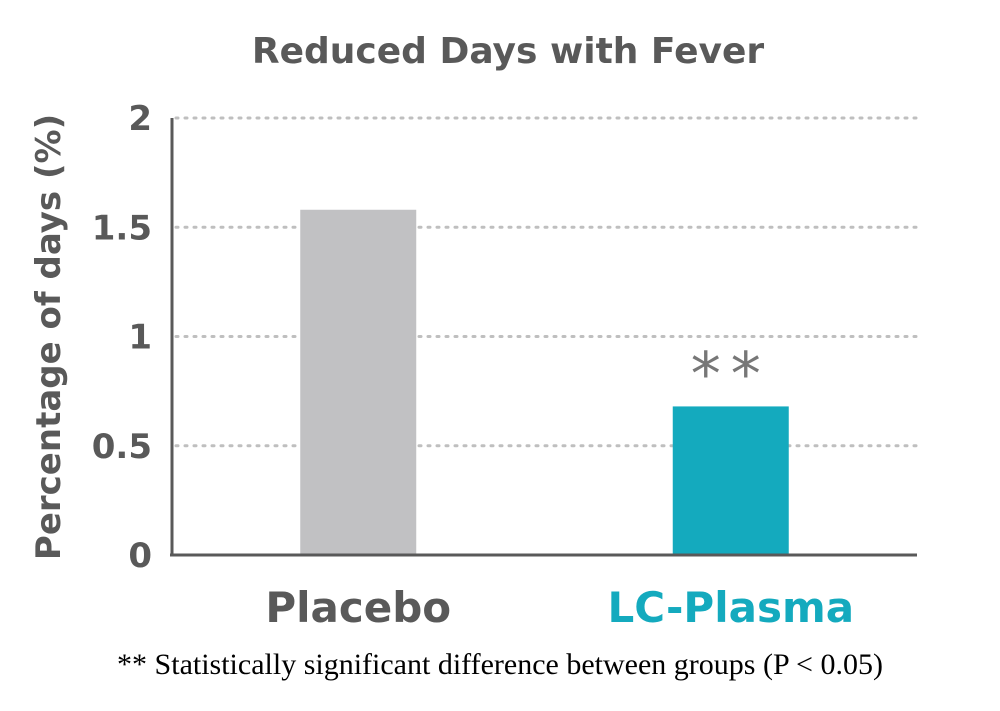 This screenshot has height=711, width=1000. Describe the element at coordinates (122, 228) in the screenshot. I see `y-tick-label: 1.5` at that location.